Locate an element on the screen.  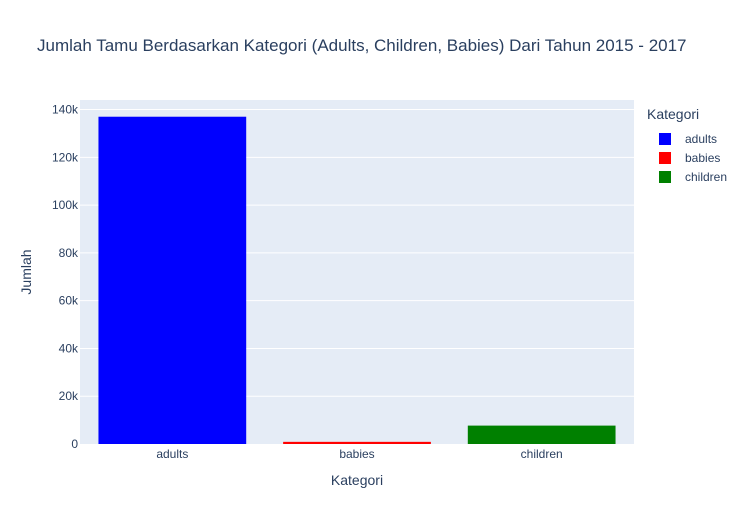
legend-item-children: children is located at coordinates (693, 177).